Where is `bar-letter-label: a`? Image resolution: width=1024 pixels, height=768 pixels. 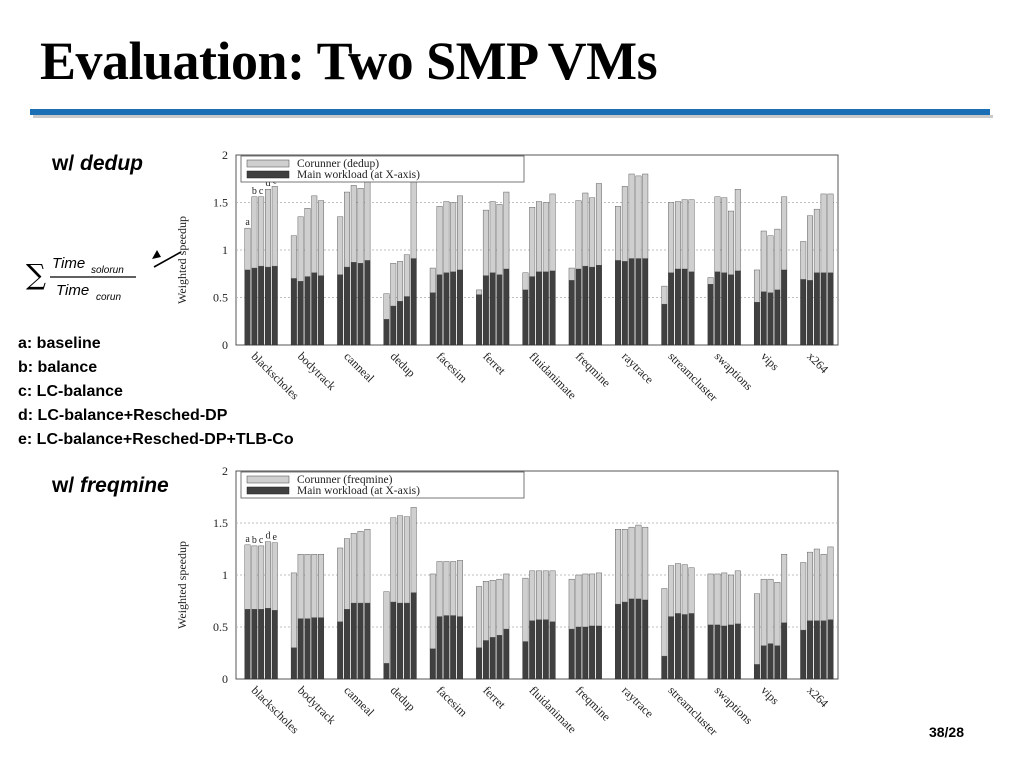 bar-letter-label: a is located at coordinates (247, 222).